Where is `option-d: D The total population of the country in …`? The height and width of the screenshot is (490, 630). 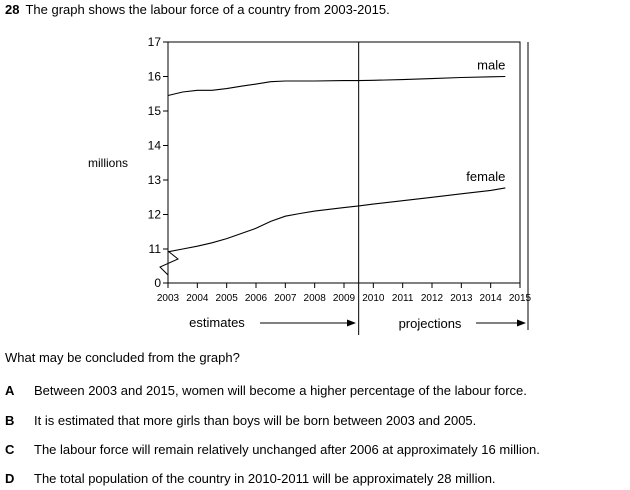 option-d: D The total population of the country in … is located at coordinates (250, 478).